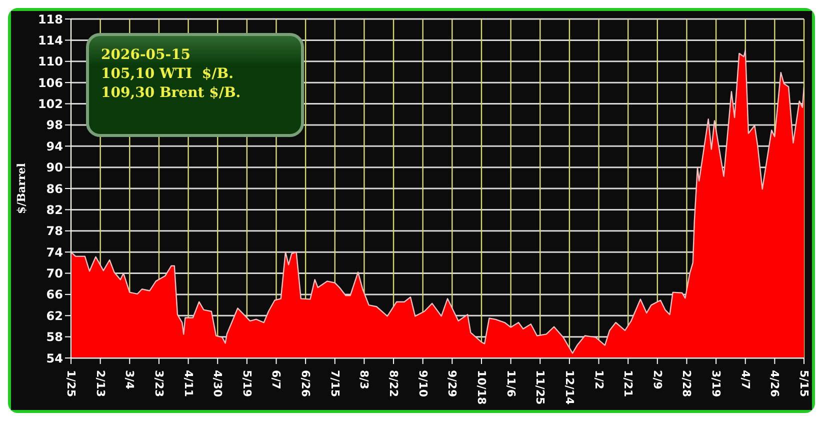 The image size is (823, 421). I want to click on y-tick-label: 98, so click(54, 125).